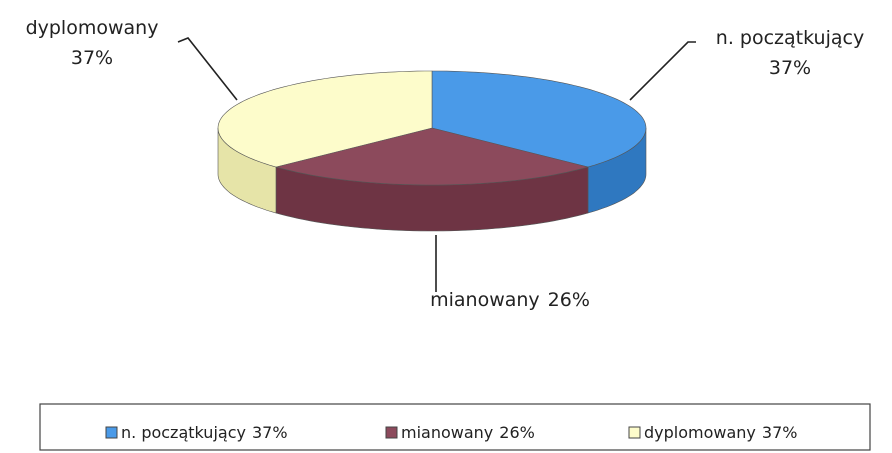 This screenshot has width=892, height=453. I want to click on legend-value: 26%, so click(517, 432).